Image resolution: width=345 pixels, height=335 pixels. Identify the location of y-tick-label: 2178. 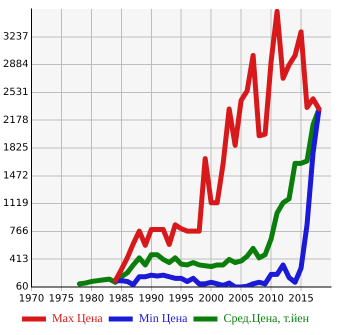
(15, 120).